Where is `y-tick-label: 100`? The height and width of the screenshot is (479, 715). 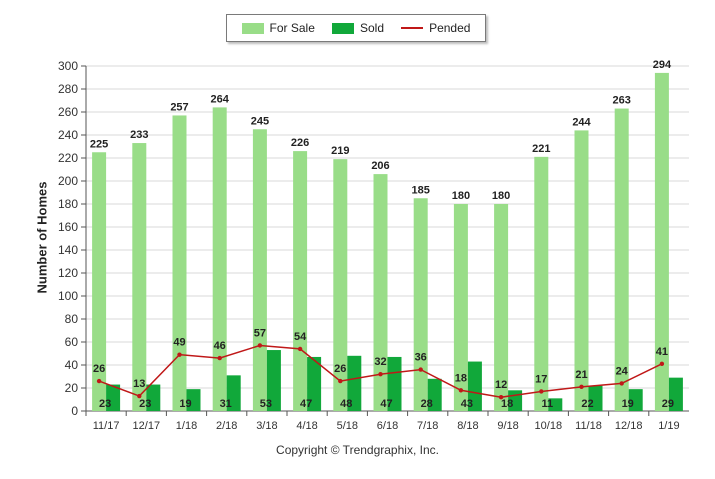 y-tick-label: 100 is located at coordinates (68, 296).